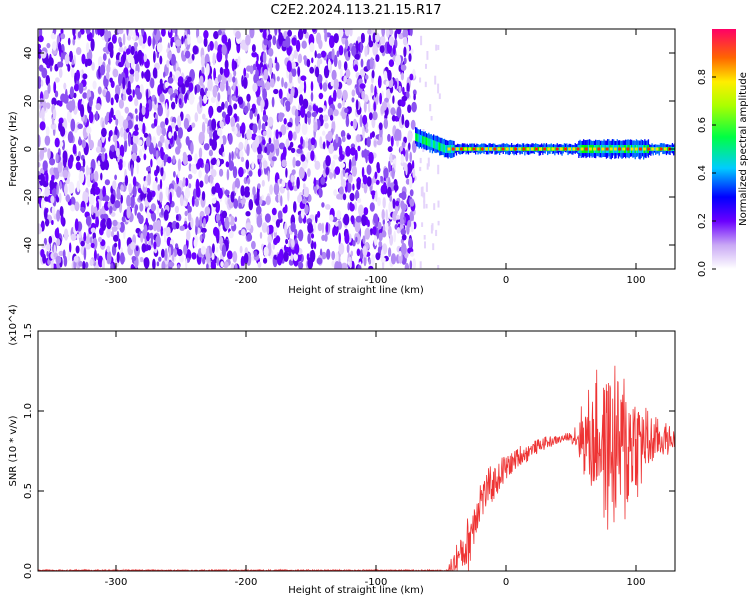 The height and width of the screenshot is (600, 750). What do you see at coordinates (447, 149) in the screenshot?
I see `signal-cell` at bounding box center [447, 149].